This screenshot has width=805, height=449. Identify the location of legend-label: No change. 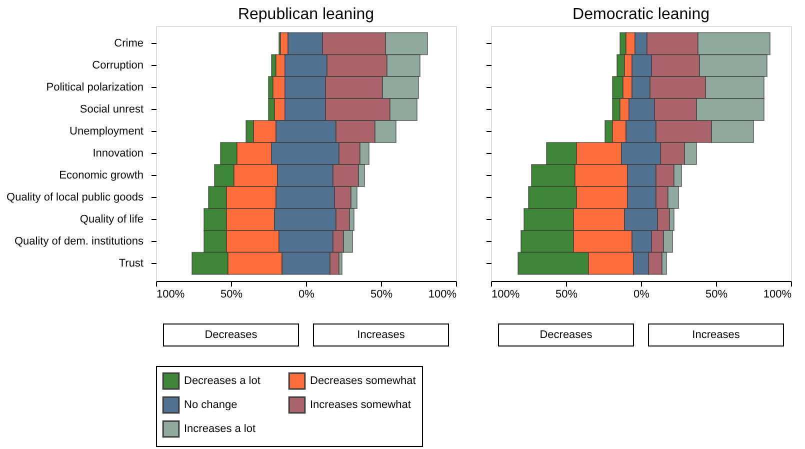
(211, 405).